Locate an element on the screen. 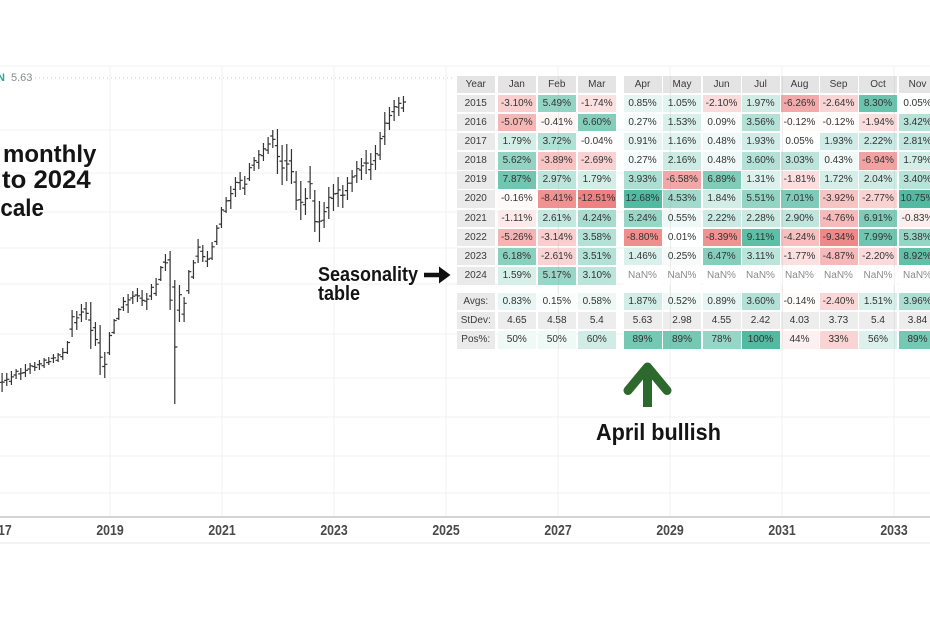 The height and width of the screenshot is (620, 930). svg-text: 5.63 is located at coordinates (21, 78).